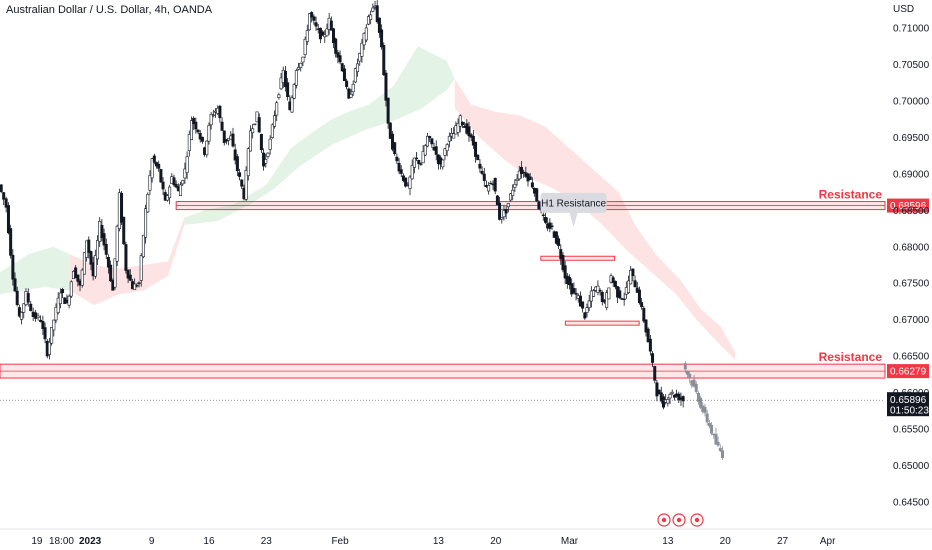 This screenshot has height=550, width=932. I want to click on us-flag-event-icon-dot, so click(679, 520).